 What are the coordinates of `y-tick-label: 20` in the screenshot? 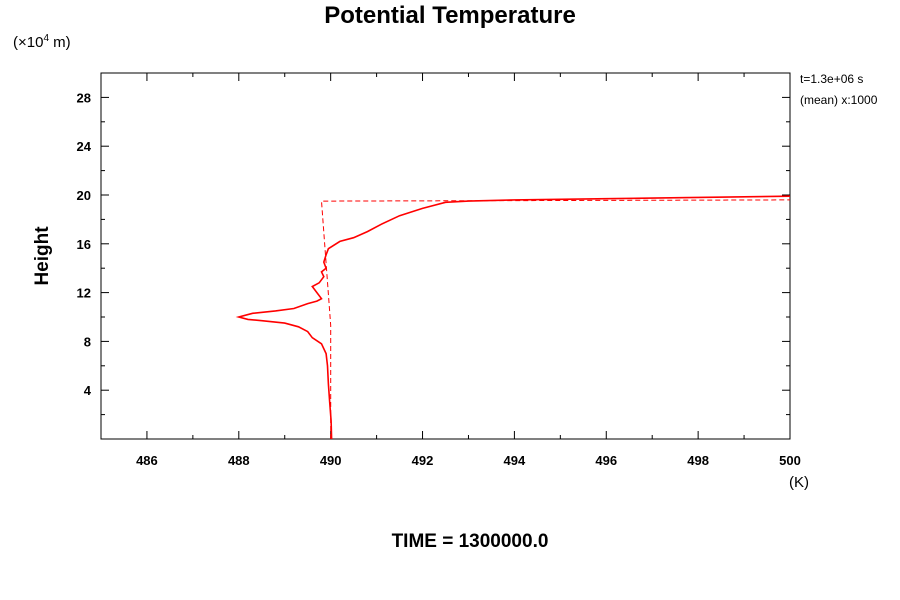 It's located at (84, 195).